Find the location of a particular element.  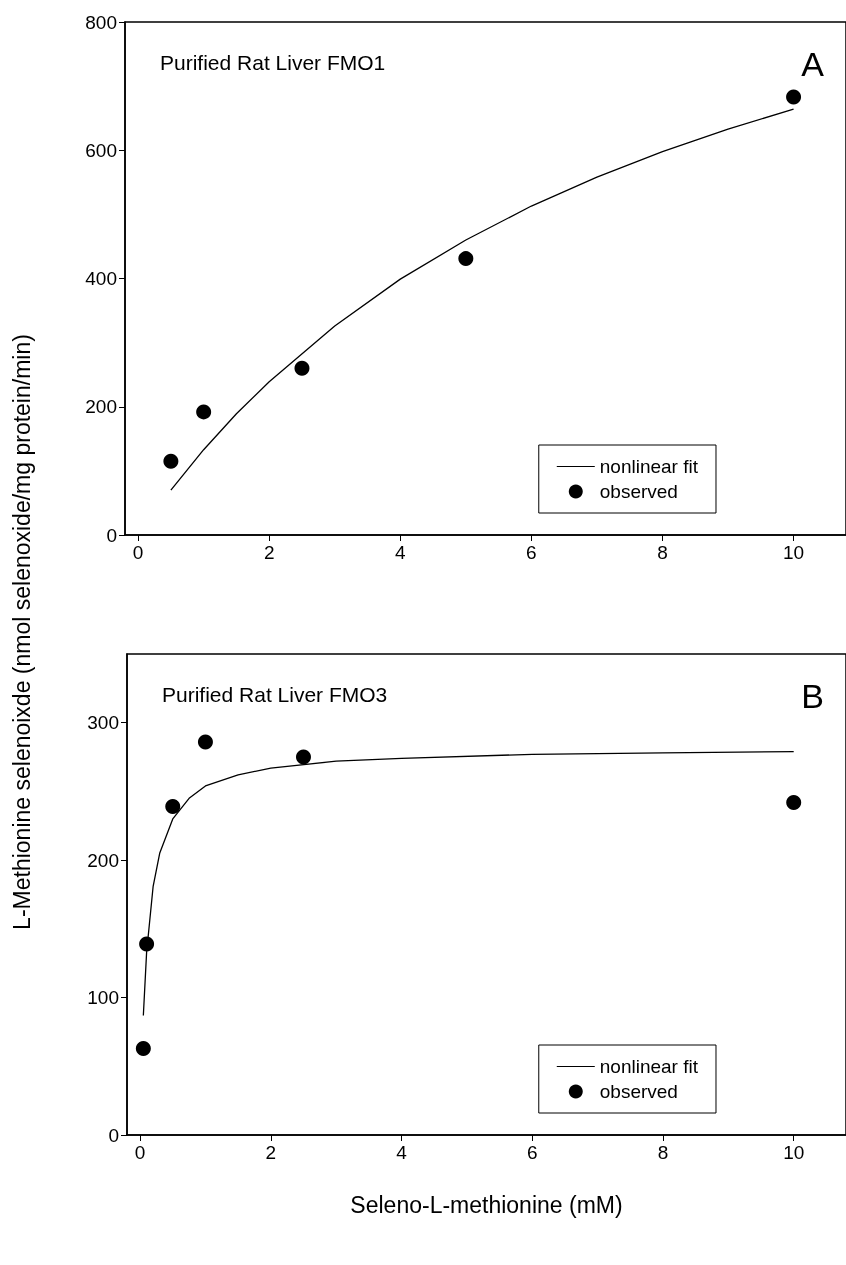

y-tick-label: 800 is located at coordinates (101, 22).